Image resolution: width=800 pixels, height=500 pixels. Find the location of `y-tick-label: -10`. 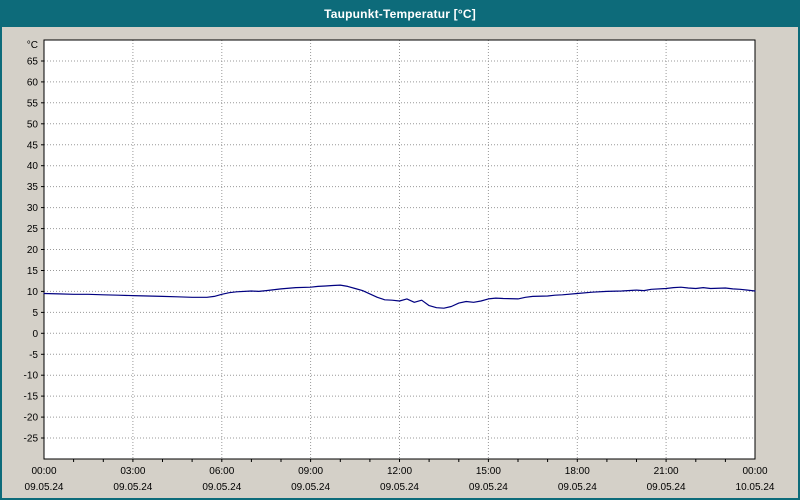

y-tick-label: -10 is located at coordinates (31, 376).